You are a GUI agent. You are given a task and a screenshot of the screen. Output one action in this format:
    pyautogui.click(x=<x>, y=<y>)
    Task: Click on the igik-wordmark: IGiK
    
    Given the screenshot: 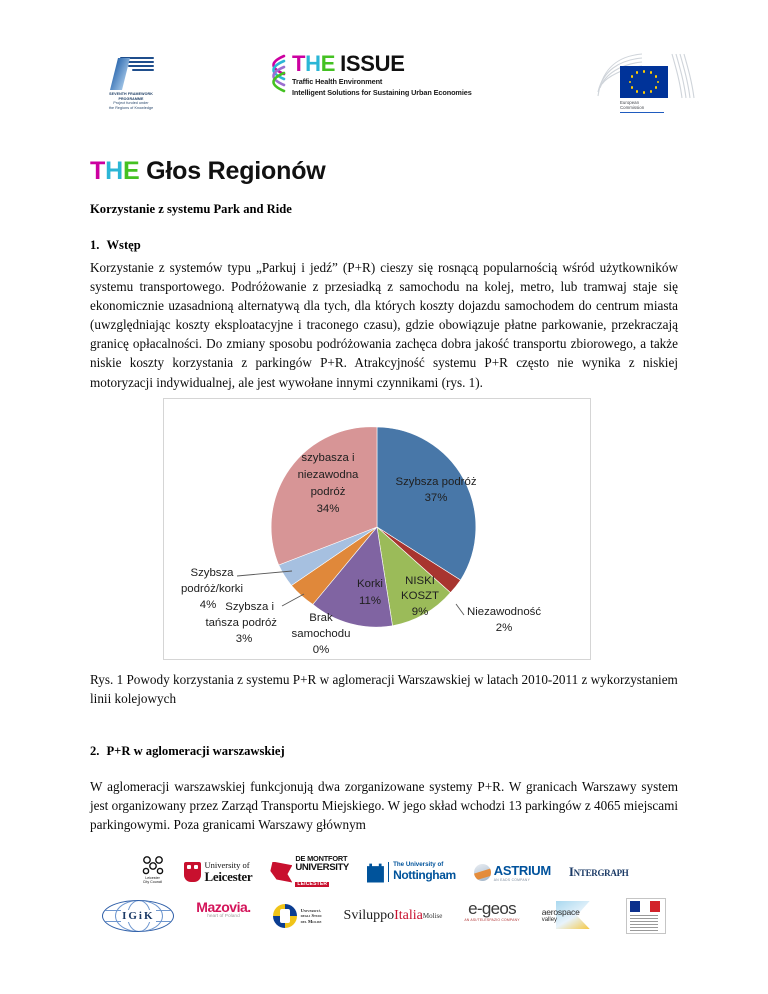 What is the action you would take?
    pyautogui.click(x=138, y=916)
    